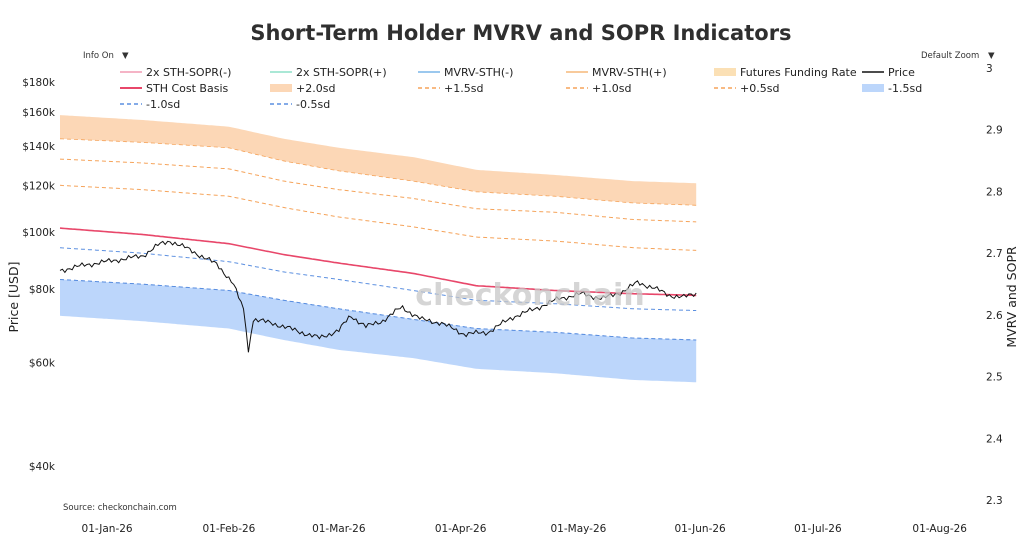 This screenshot has height=560, width=1024. I want to click on legend-label: 2x STH-SOPR(-), so click(188, 72).